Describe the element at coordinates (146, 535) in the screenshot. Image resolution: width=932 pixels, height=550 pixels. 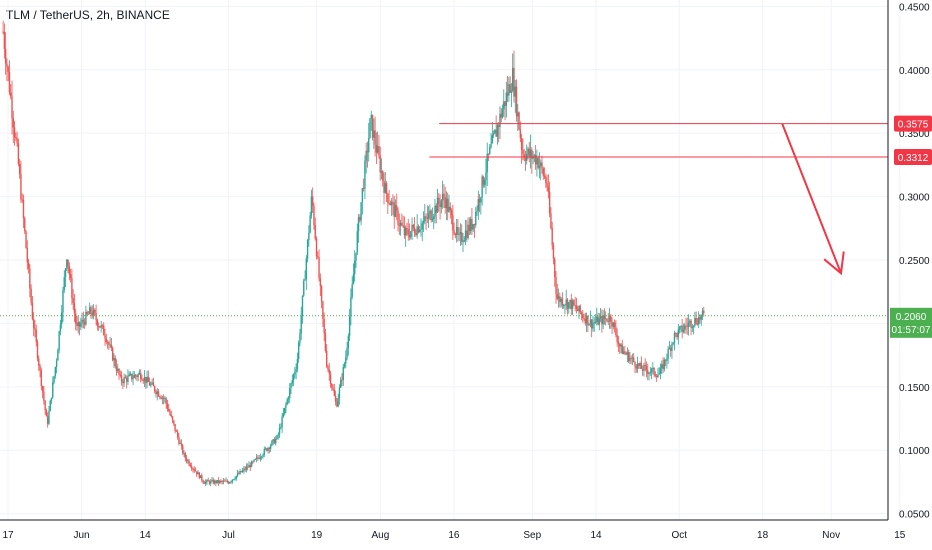
I see `x-tick-label: 14` at that location.